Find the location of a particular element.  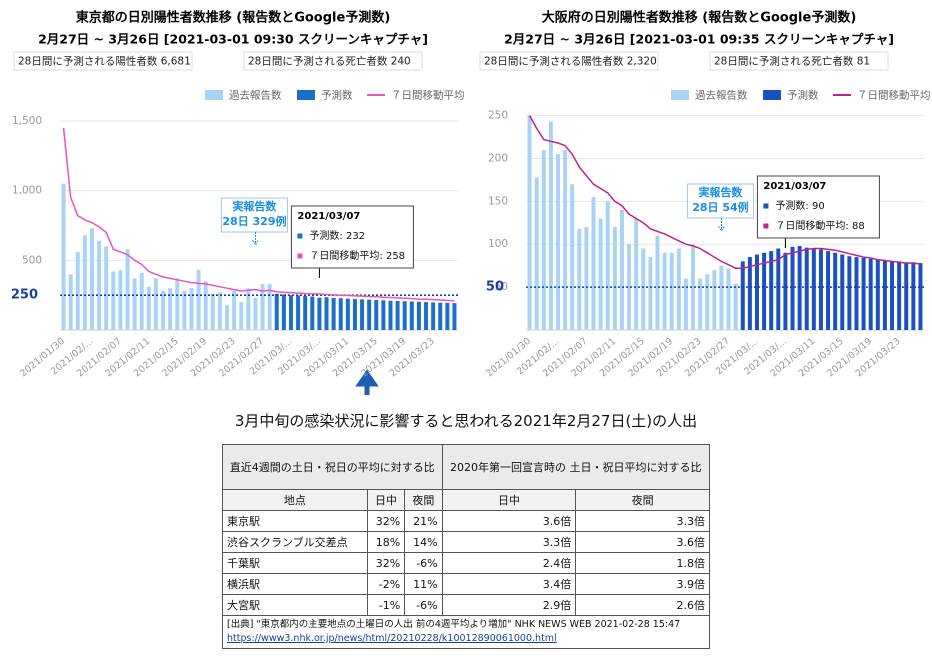

stat-text: 28日間に予測される陽性者数 2,320 is located at coordinates (570, 61).